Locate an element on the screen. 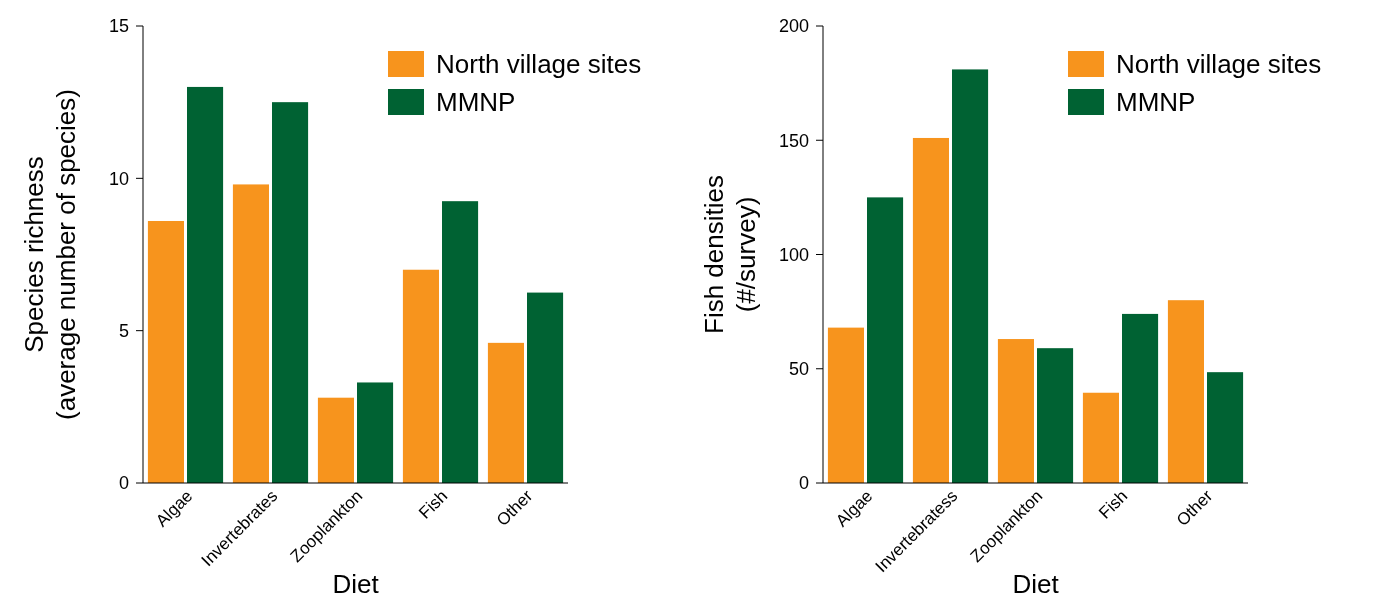 This screenshot has width=1376, height=602. y-tick-label: 5 is located at coordinates (123, 330).